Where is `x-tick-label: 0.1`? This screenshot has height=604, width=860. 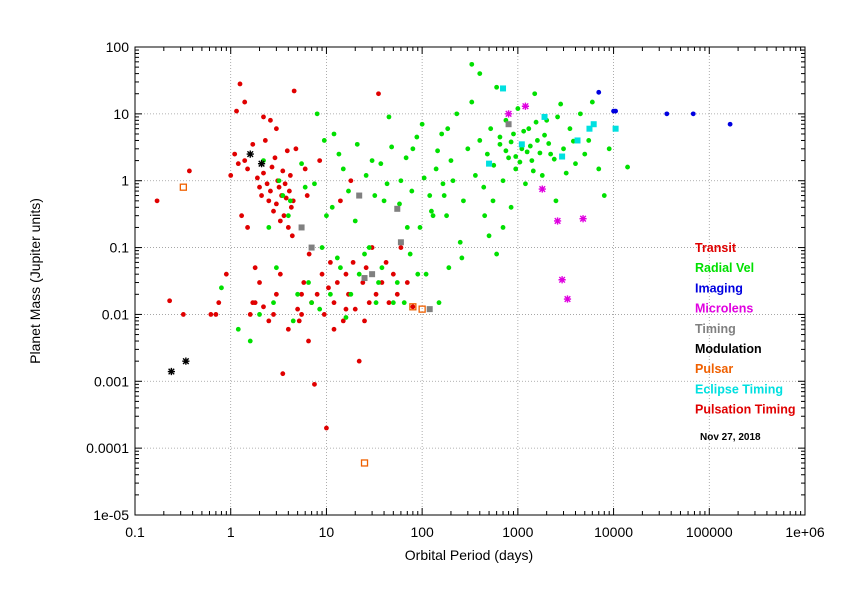
x-tick-label: 0.1 is located at coordinates (135, 532).